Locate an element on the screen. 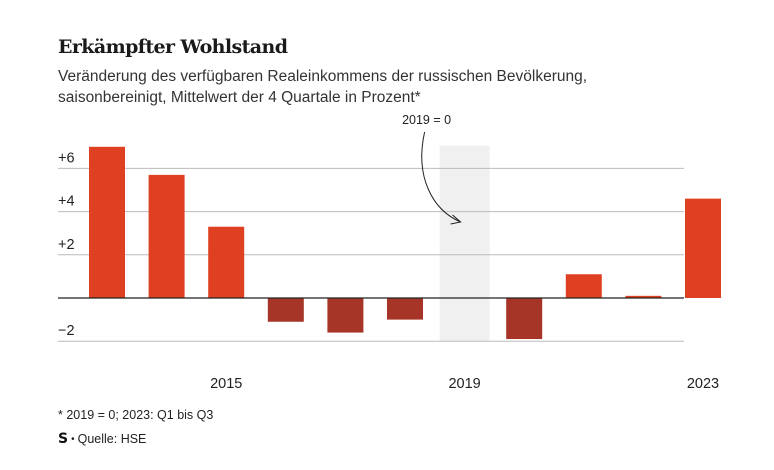 The width and height of the screenshot is (774, 470). y-tick-label: +2 is located at coordinates (66, 245).